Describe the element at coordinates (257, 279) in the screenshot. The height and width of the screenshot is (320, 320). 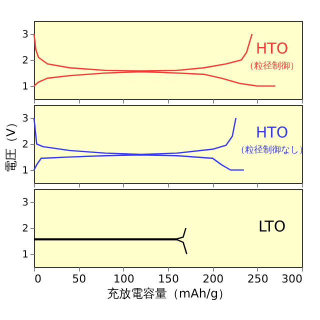
I see `x-tick-label: 250` at that location.